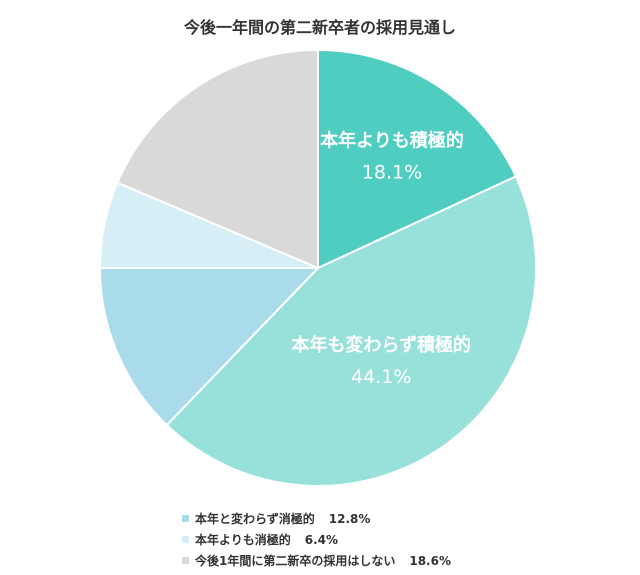 The width and height of the screenshot is (640, 575). Describe the element at coordinates (255, 519) in the screenshot. I see `legend-label: 本年と変わらず消極的` at that location.